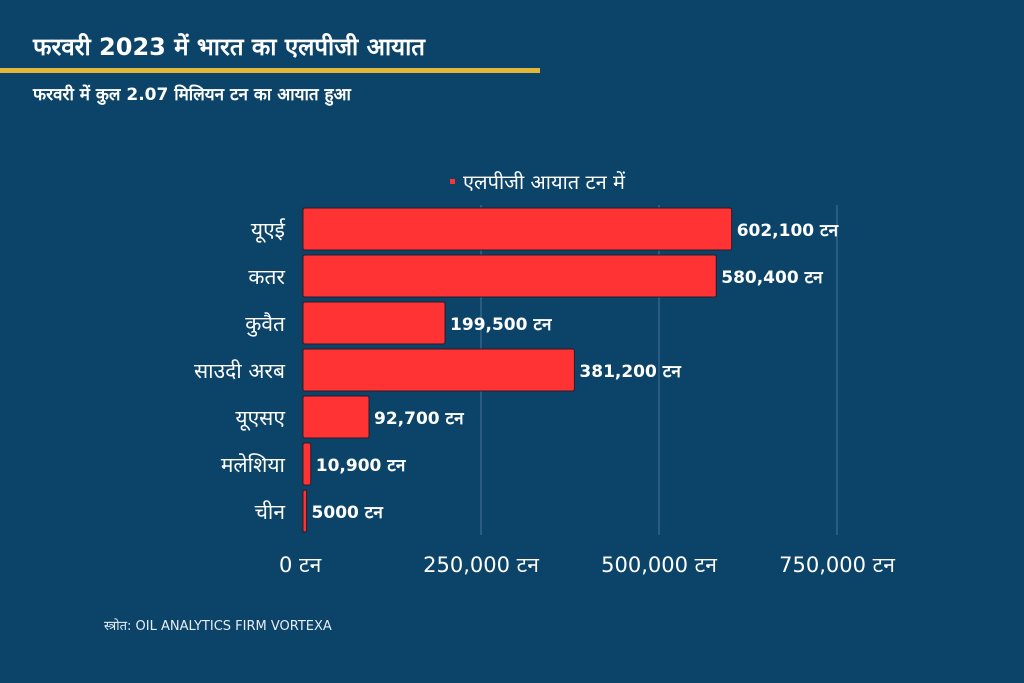 The height and width of the screenshot is (683, 1024). Describe the element at coordinates (544, 182) in the screenshot. I see `legend-label: एलपीजी आयात टन में` at that location.